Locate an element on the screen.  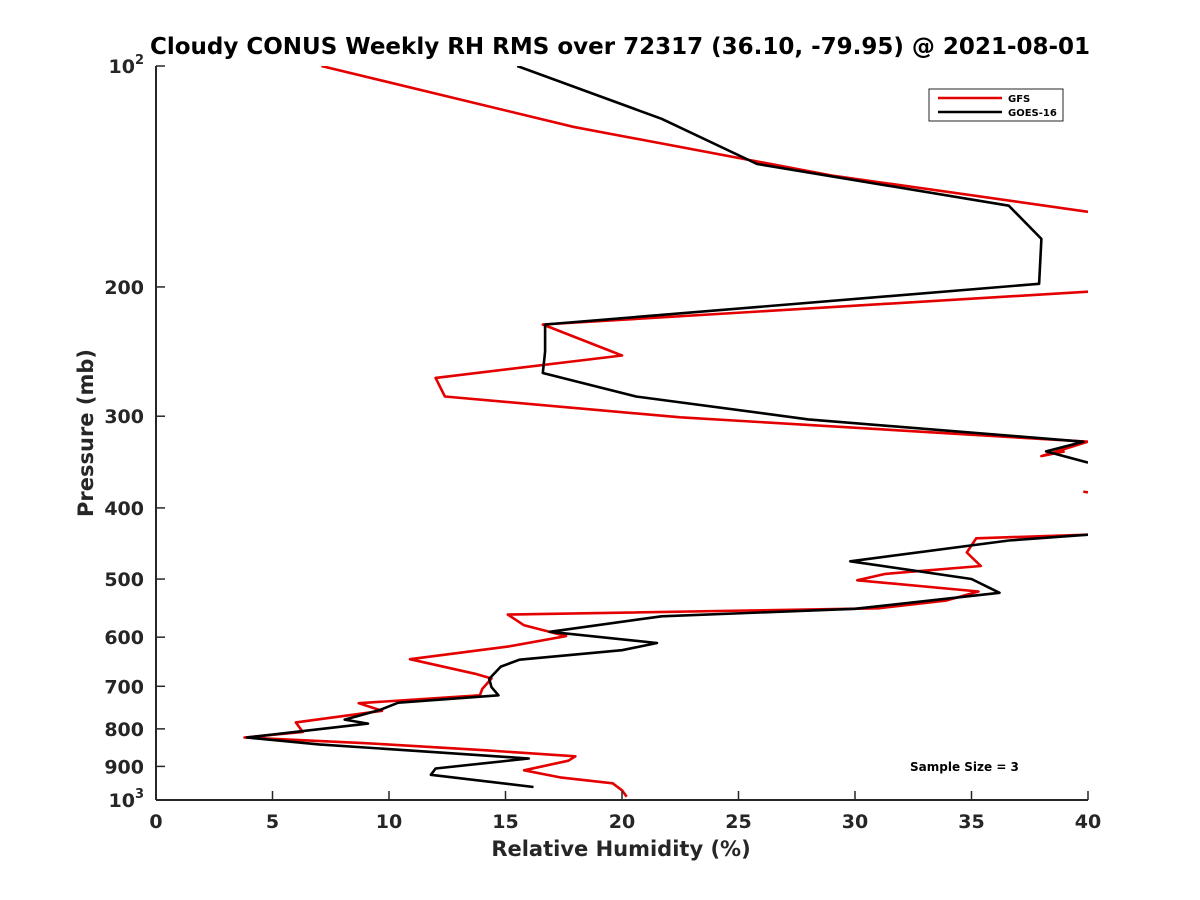
y-tick-label: 800 is located at coordinates (124, 730).